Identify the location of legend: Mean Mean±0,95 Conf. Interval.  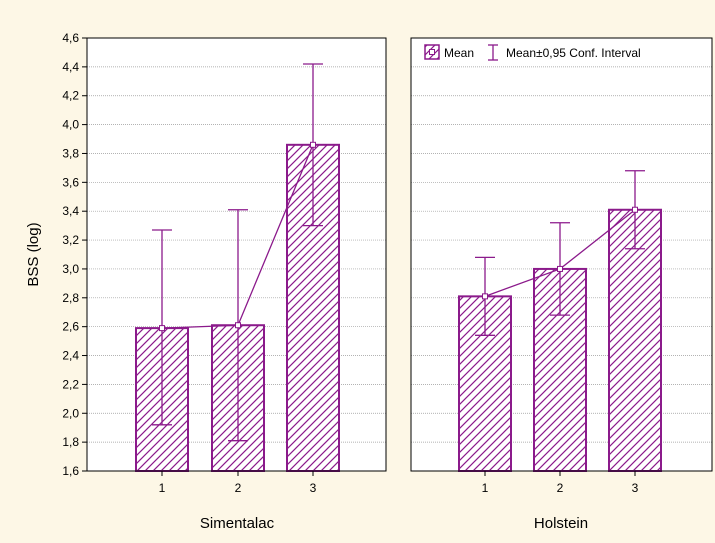
(532, 52).